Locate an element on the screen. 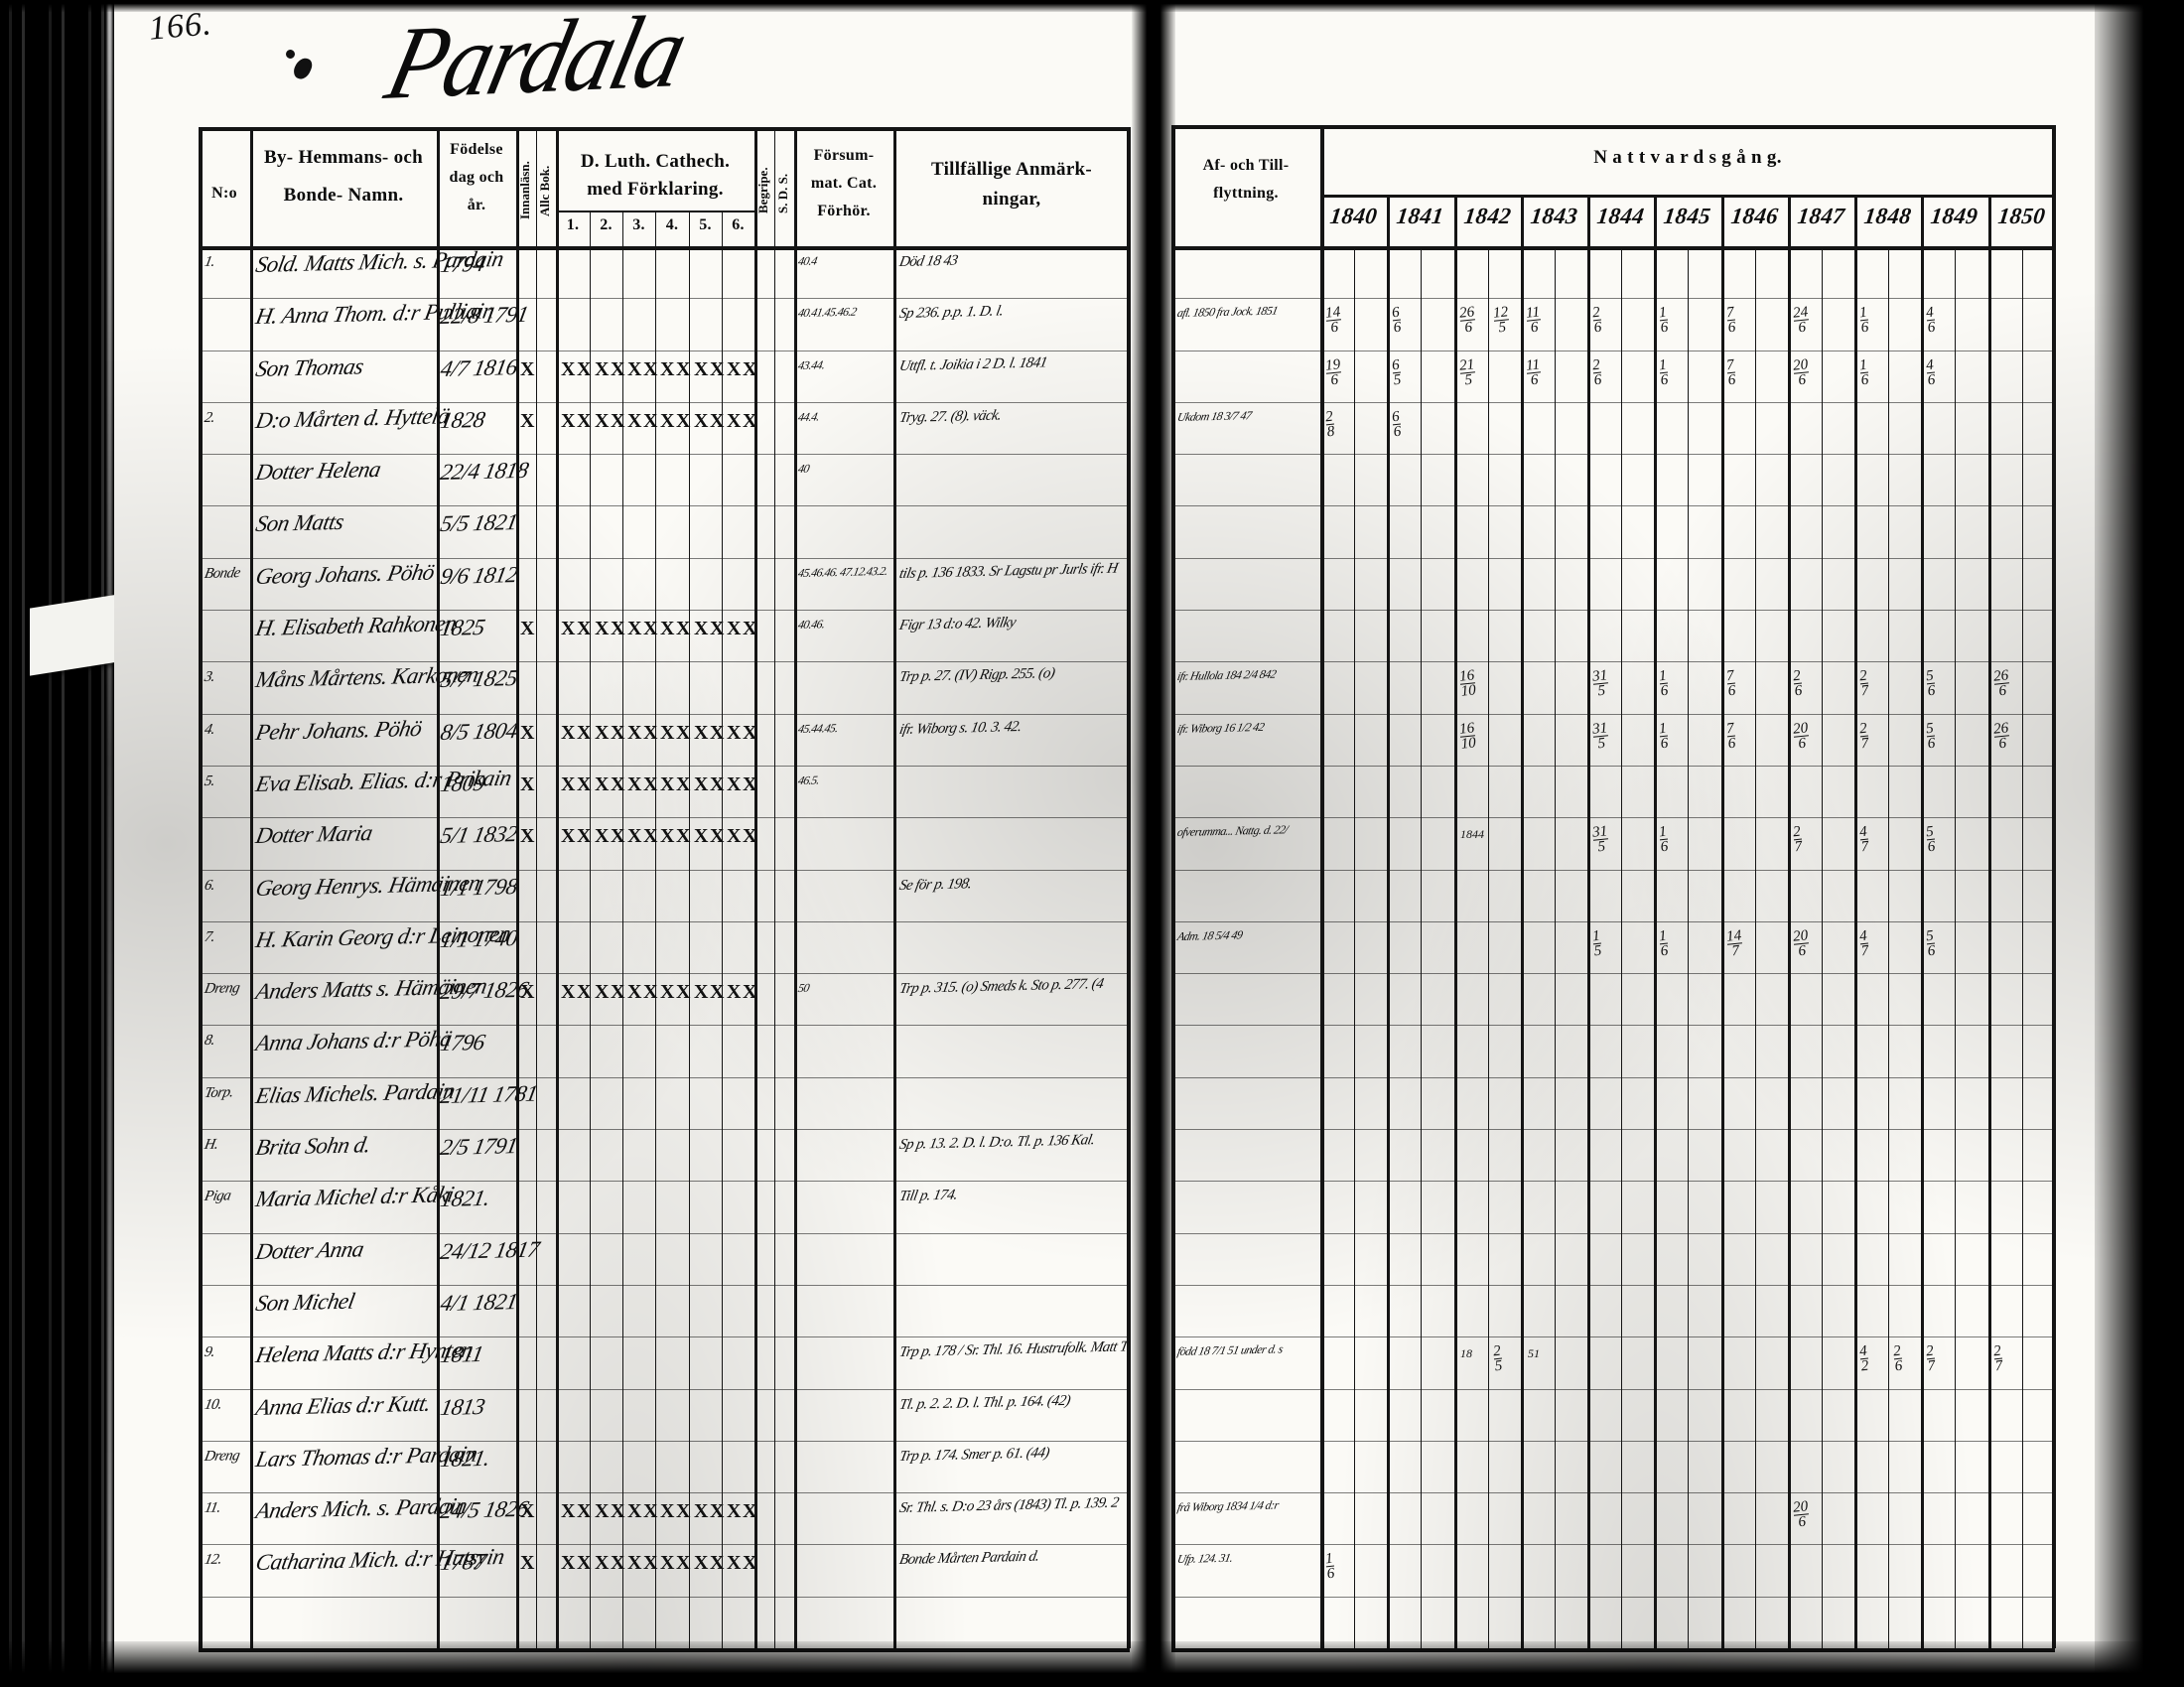  column-header-forsummat-3: Förhör. is located at coordinates (844, 211).